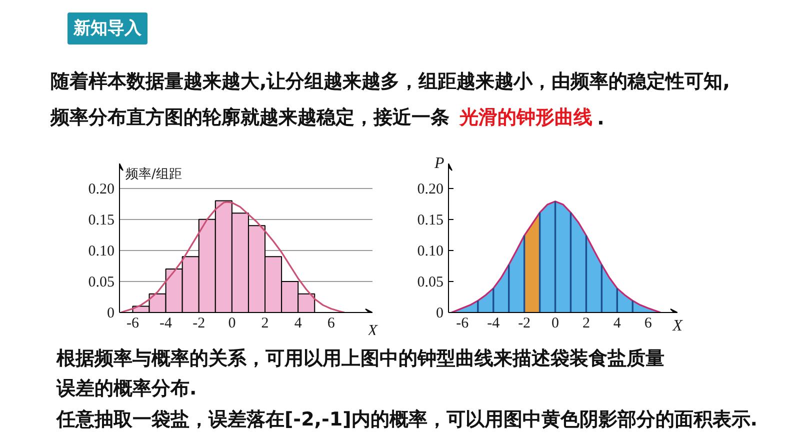 This screenshot has height=447, width=794. I want to click on text: 任意抽取一袋盐，误差落在[-2,-1]内的概率，可以用图中黄色阴影部分的面积表示., so click(407, 419).